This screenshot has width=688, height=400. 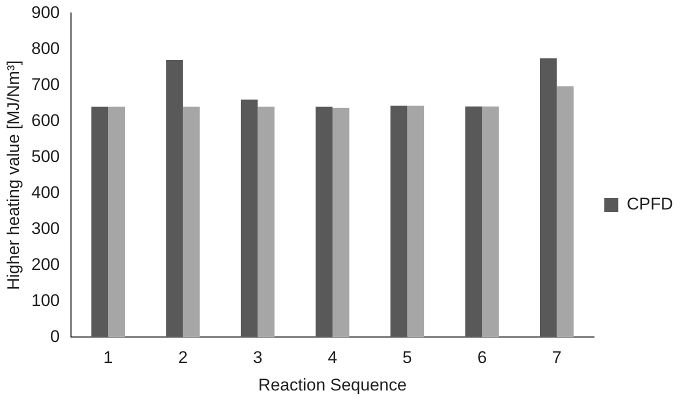 I want to click on x-tick-label: 2, so click(x=183, y=358).